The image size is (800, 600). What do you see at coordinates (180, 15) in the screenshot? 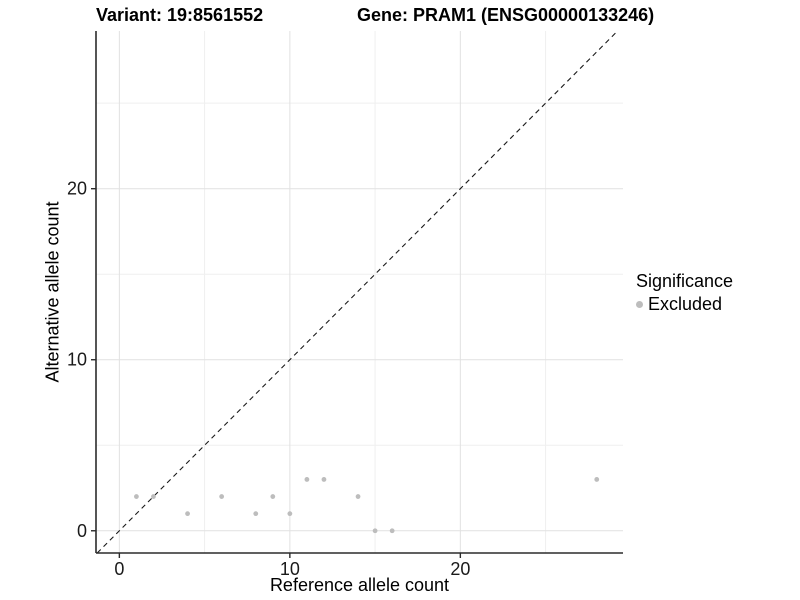
I see `variant-title: Variant: 19:8561552` at bounding box center [180, 15].